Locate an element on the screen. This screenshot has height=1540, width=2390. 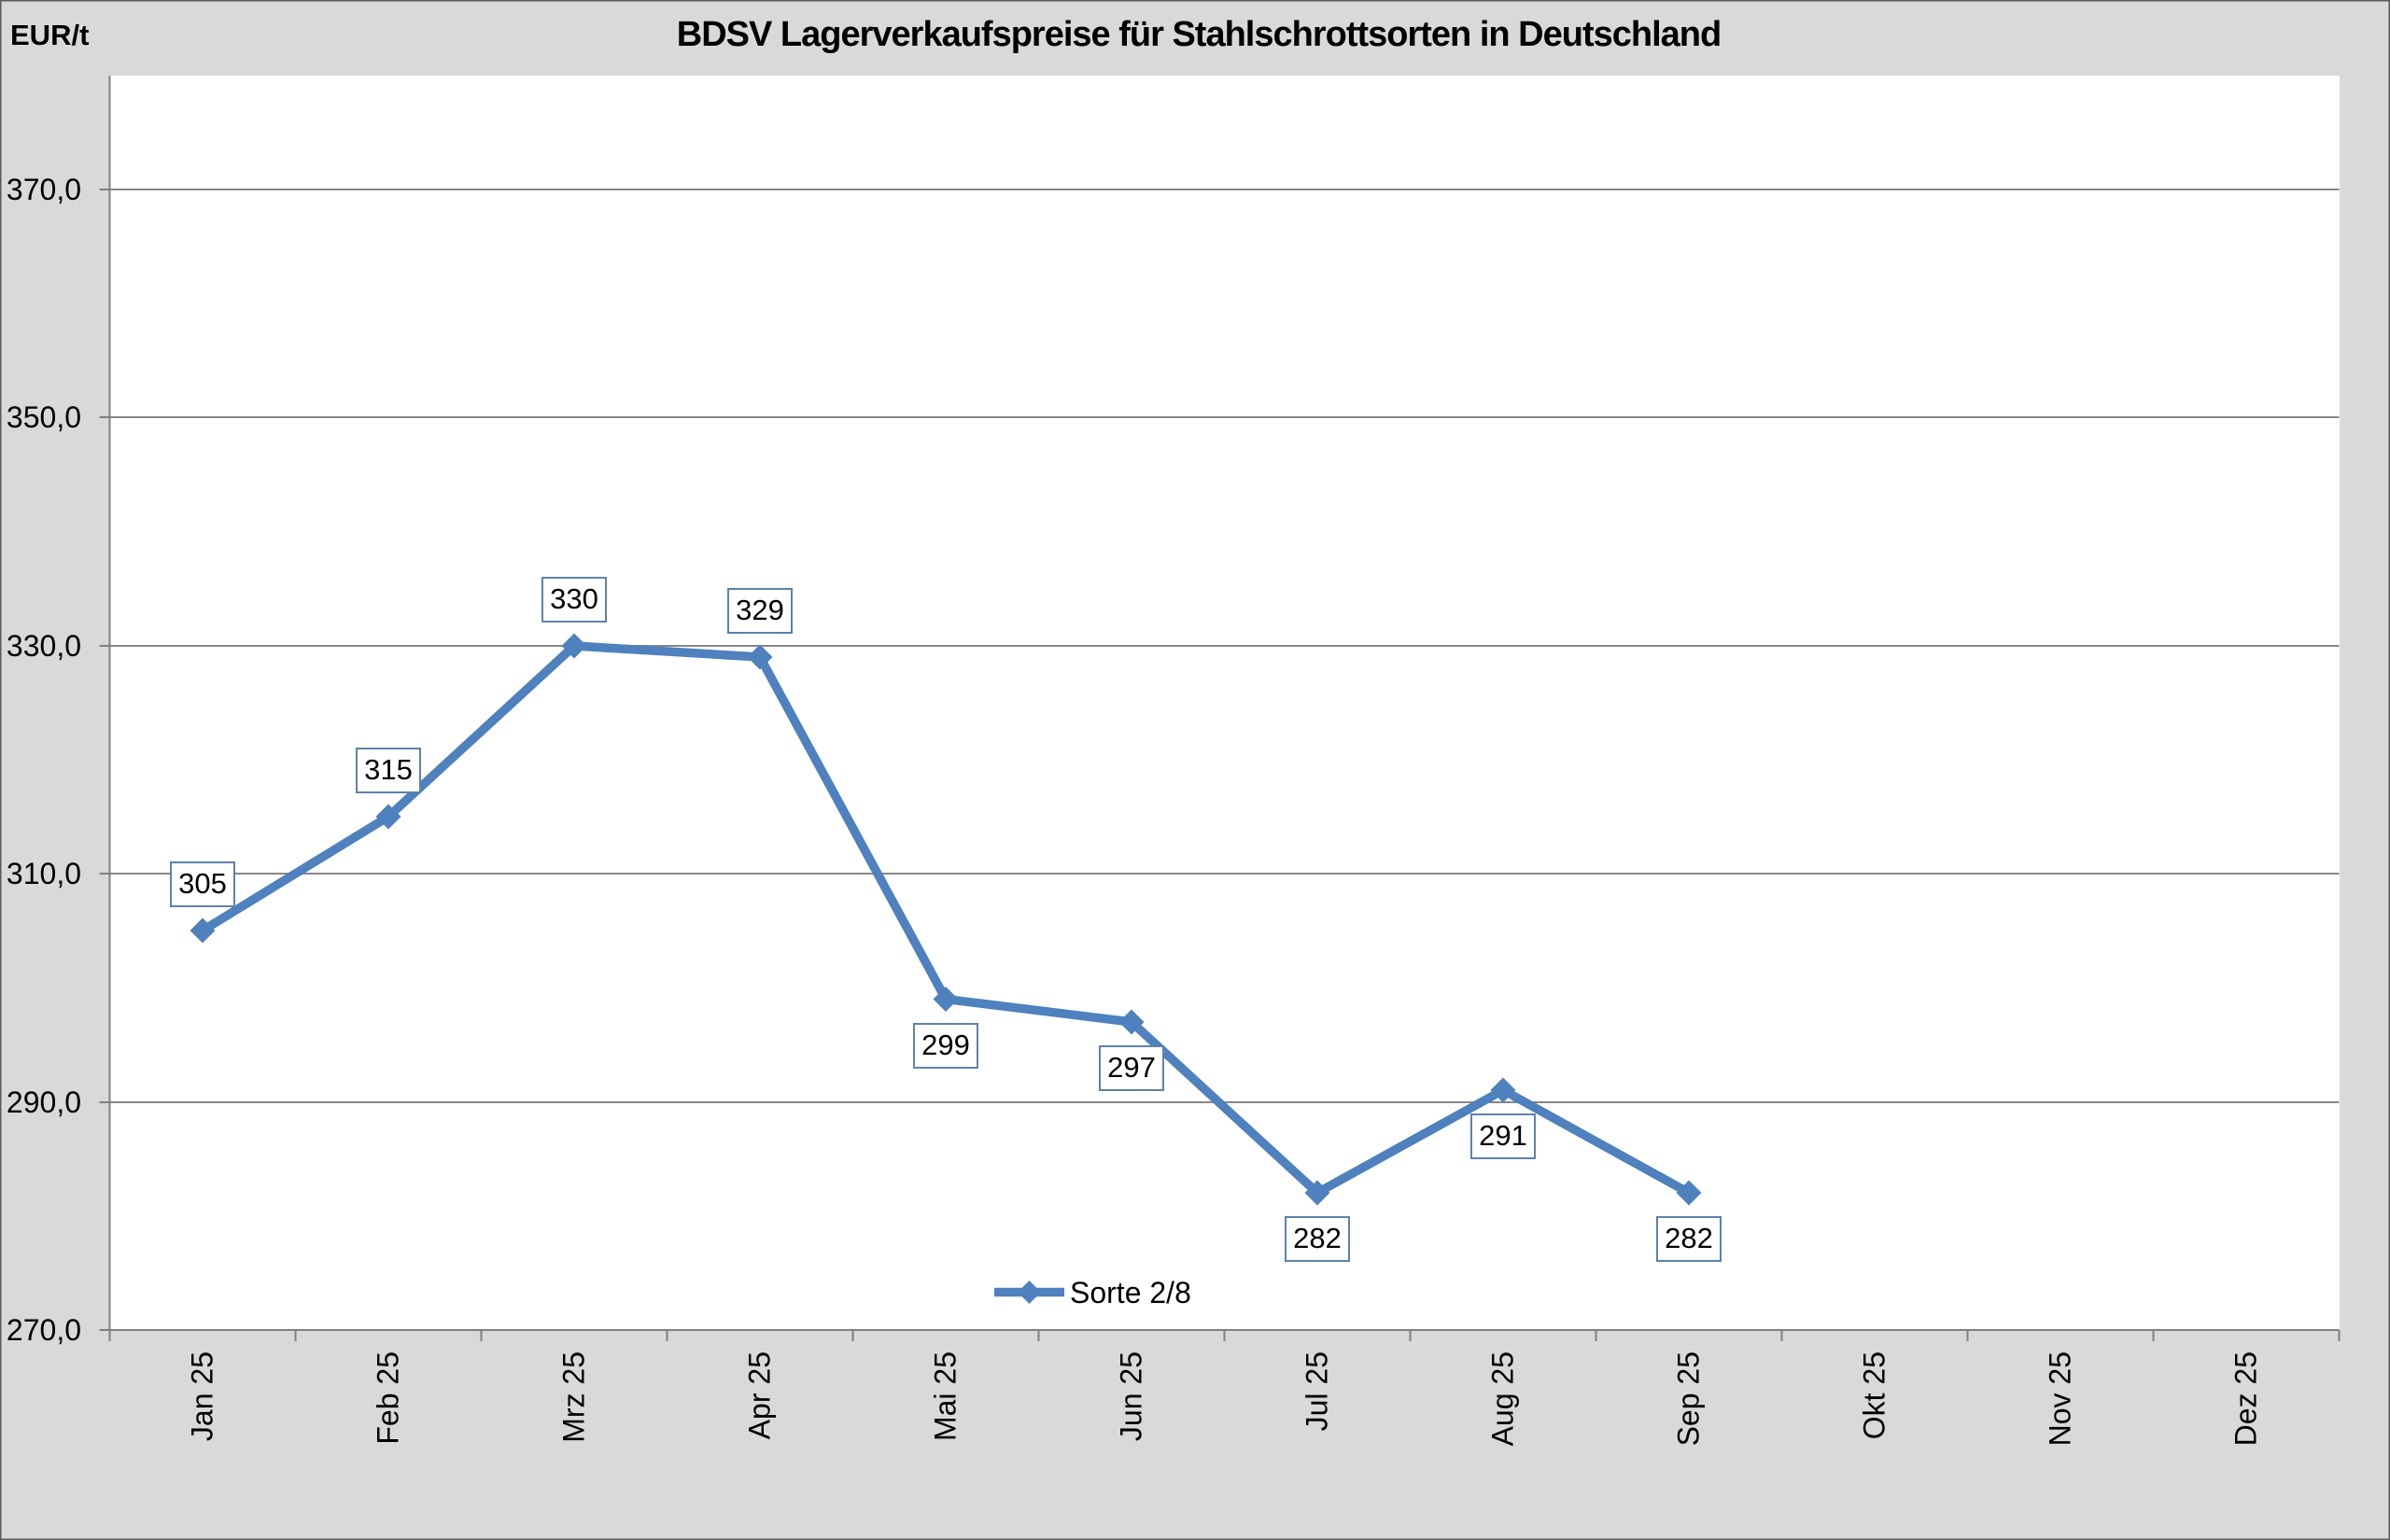
svg-text: Mai 25 is located at coordinates (946, 1396).